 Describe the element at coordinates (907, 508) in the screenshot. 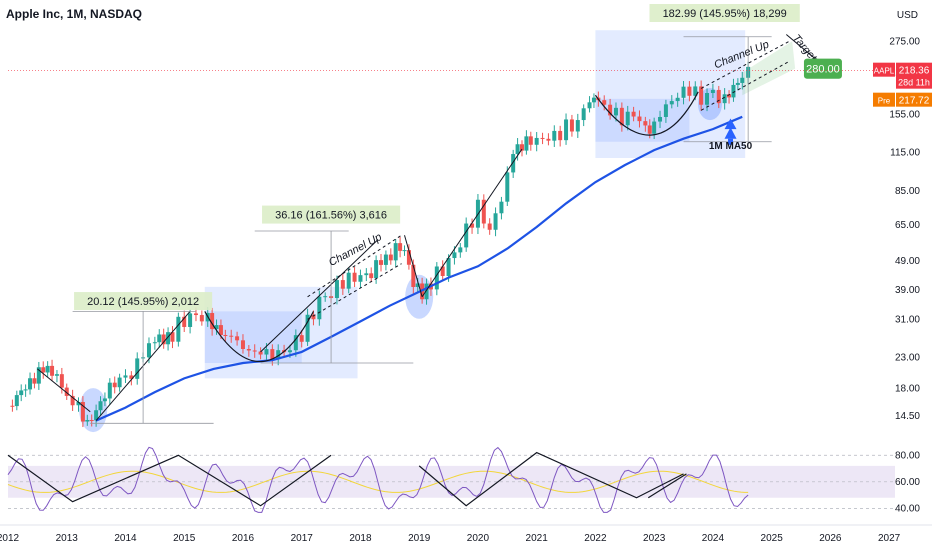

I see `osc-tick-label: 40.00` at that location.